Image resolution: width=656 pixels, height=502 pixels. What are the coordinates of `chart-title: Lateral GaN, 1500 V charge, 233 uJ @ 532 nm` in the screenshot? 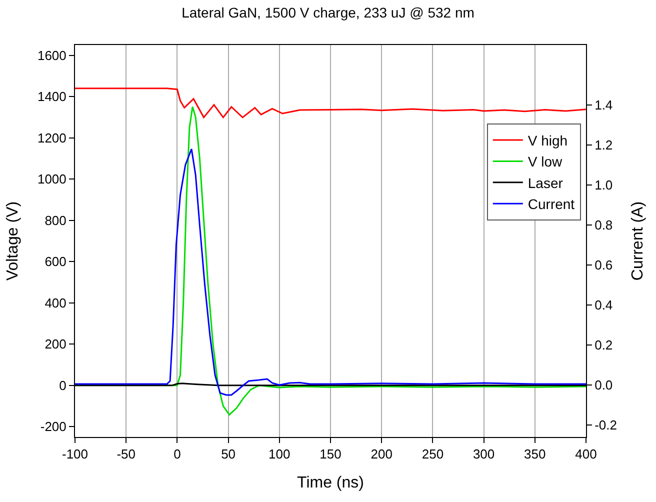 It's located at (328, 12).